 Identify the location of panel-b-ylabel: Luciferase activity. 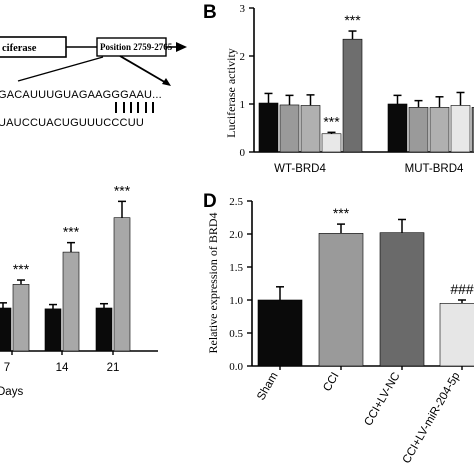
(231, 93).